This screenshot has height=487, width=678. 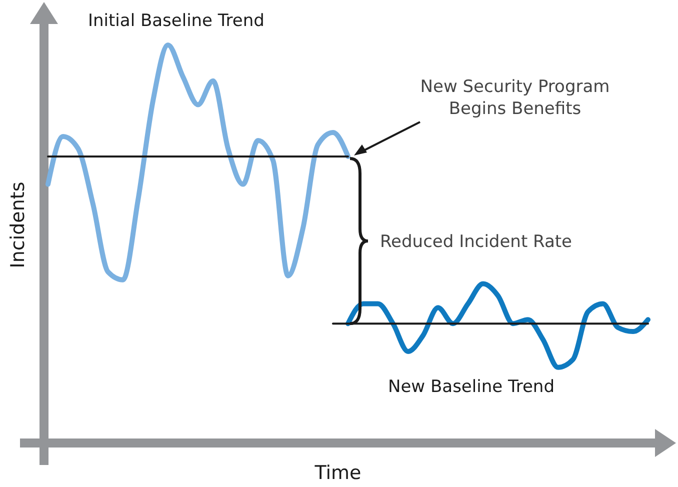 I want to click on y-axis-title: Incidents, so click(x=18, y=225).